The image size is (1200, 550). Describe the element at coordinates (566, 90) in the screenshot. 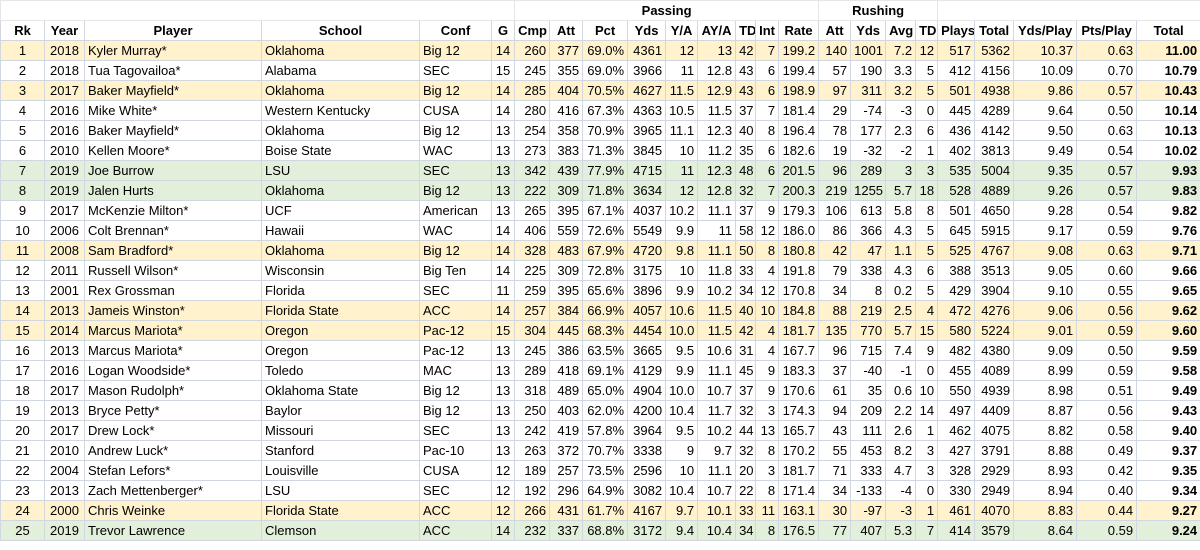

I see `cell-pass-att: 404` at that location.